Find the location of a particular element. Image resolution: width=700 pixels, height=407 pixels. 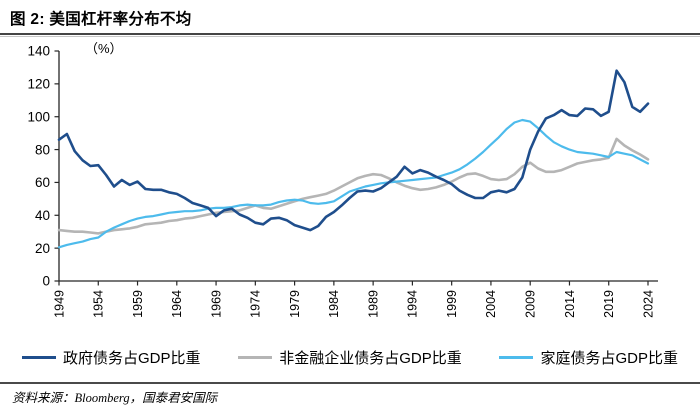

x-tick-label: 2004 is located at coordinates (491, 304).